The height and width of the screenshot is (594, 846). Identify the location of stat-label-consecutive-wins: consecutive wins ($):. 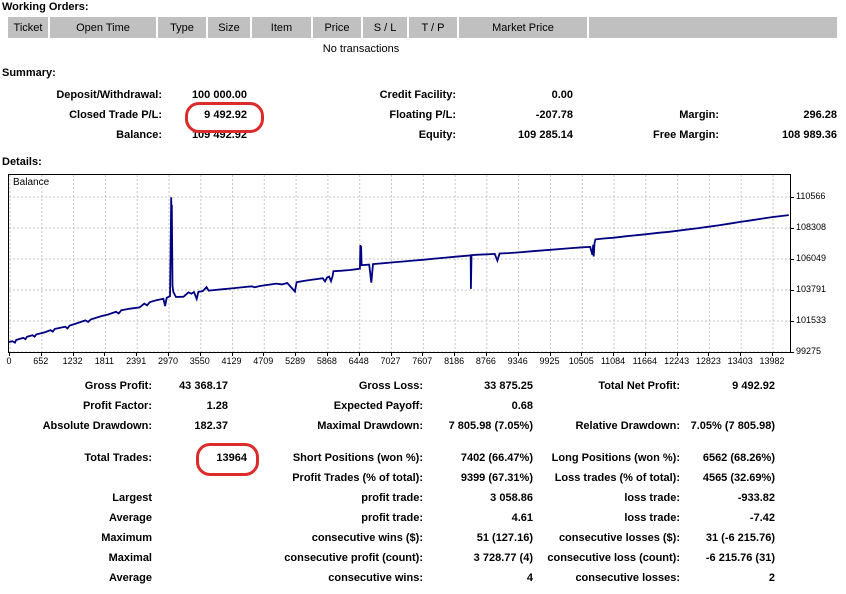
(367, 538).